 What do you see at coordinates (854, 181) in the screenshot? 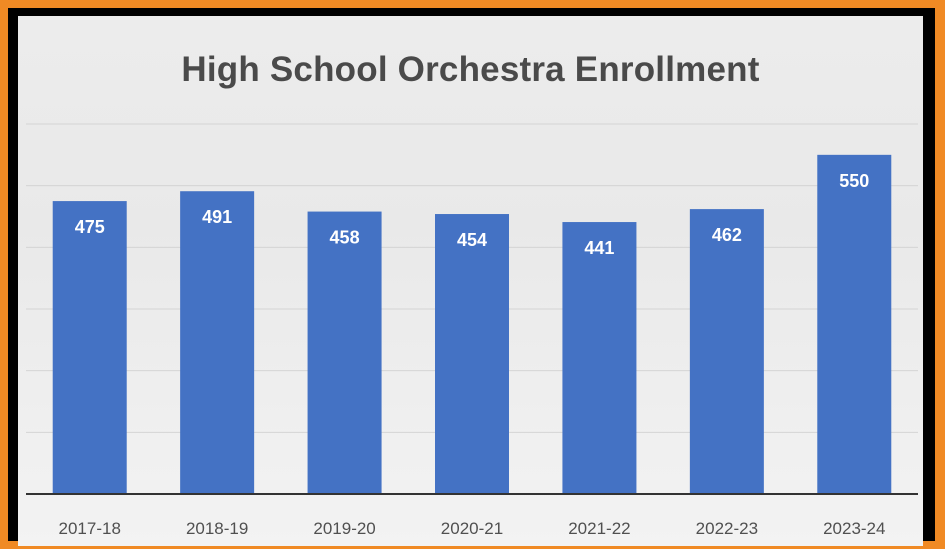
I see `data-label: 550` at bounding box center [854, 181].